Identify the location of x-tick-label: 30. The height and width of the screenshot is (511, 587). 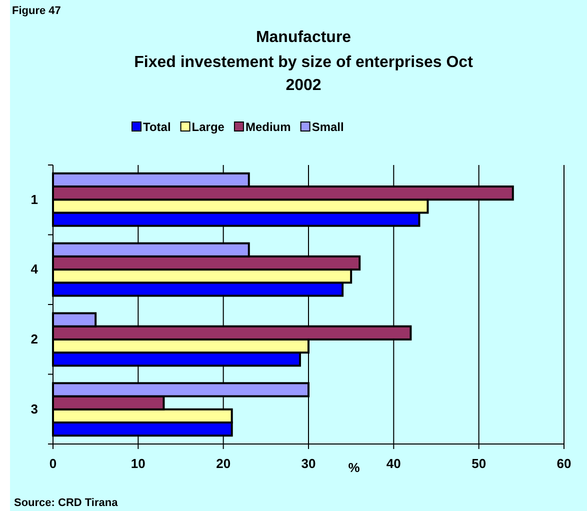
(308, 464).